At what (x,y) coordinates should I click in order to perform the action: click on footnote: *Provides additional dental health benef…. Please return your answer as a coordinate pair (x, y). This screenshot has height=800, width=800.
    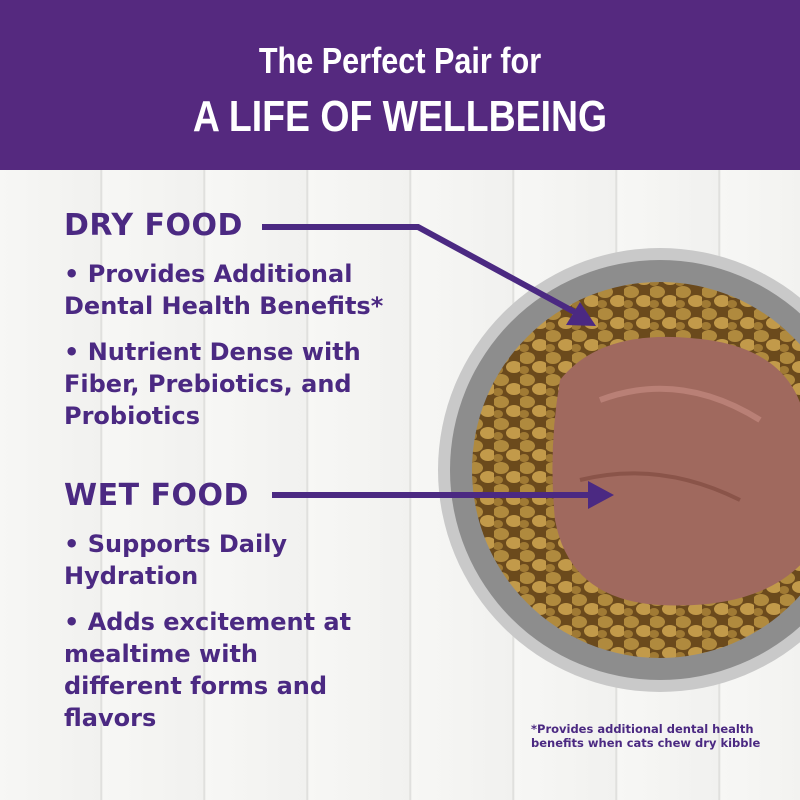
    Looking at the image, I should click on (646, 736).